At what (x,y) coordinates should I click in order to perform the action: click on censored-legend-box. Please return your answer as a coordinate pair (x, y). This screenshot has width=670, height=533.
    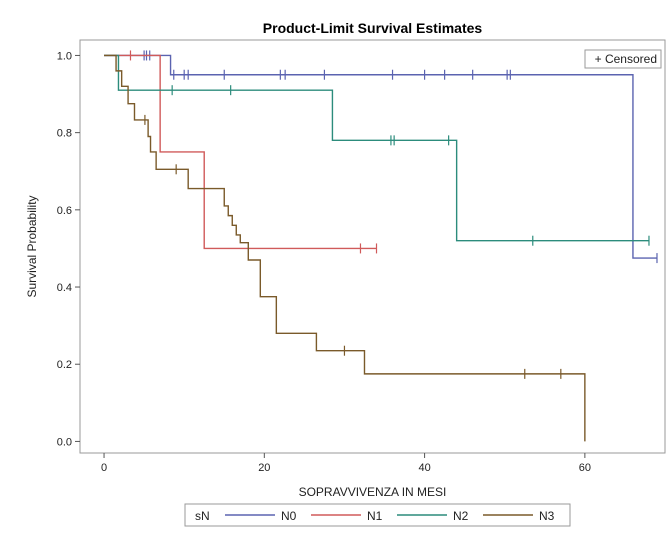
    Looking at the image, I should click on (623, 59).